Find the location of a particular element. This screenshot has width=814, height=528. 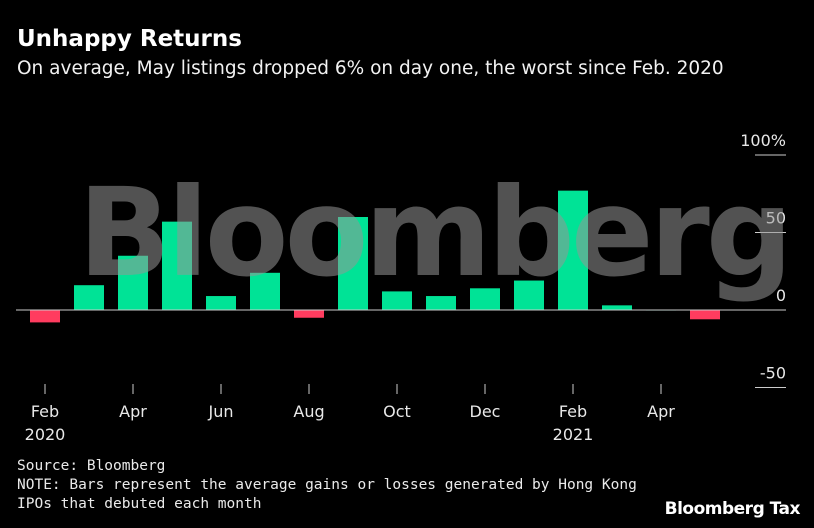

bar-oct-2020 is located at coordinates (397, 300).